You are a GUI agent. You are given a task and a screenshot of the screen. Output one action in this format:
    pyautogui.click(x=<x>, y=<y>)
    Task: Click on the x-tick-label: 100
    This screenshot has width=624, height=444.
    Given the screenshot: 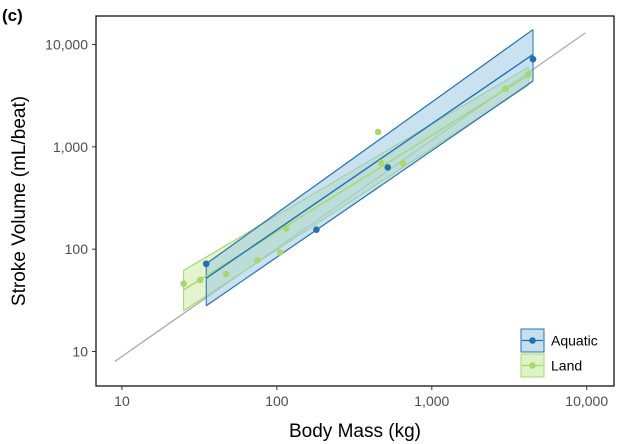 What is the action you would take?
    pyautogui.click(x=277, y=401)
    